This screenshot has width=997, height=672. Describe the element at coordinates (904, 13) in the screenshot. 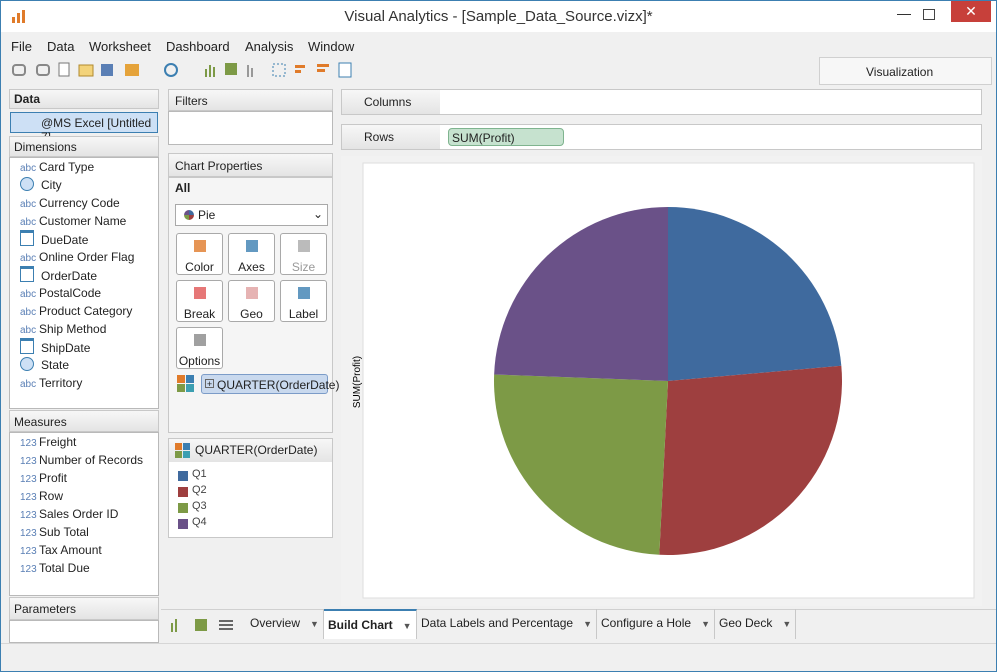

I see `minimize-button: —` at that location.